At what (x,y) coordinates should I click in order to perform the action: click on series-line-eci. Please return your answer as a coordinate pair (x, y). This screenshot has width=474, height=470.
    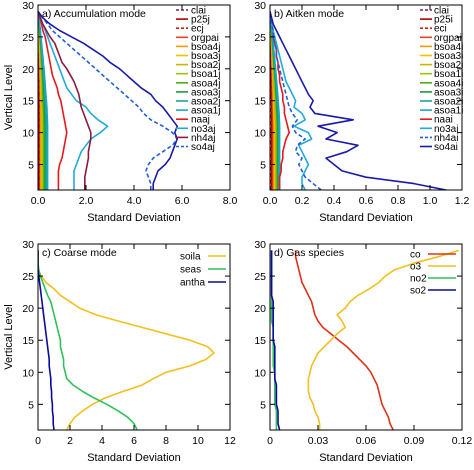
    Looking at the image, I should click on (272, 100).